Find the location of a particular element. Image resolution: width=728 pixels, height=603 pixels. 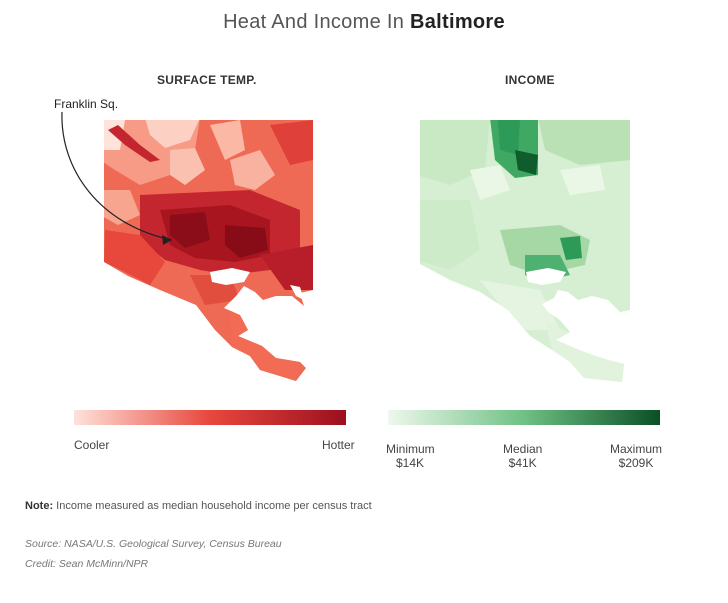

harbor-left is located at coordinates (230, 276).